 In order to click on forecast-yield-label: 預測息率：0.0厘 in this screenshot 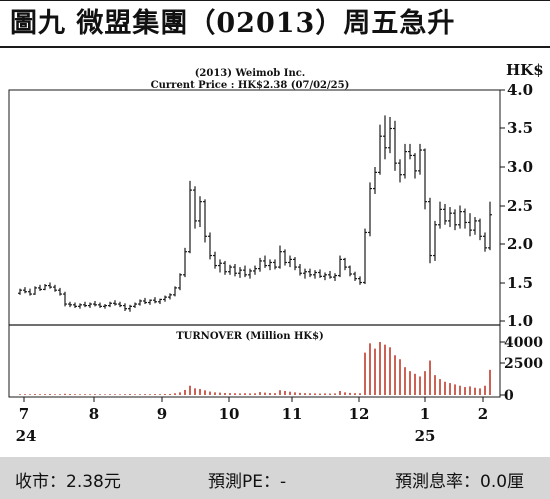, I will do `click(460, 482)`.